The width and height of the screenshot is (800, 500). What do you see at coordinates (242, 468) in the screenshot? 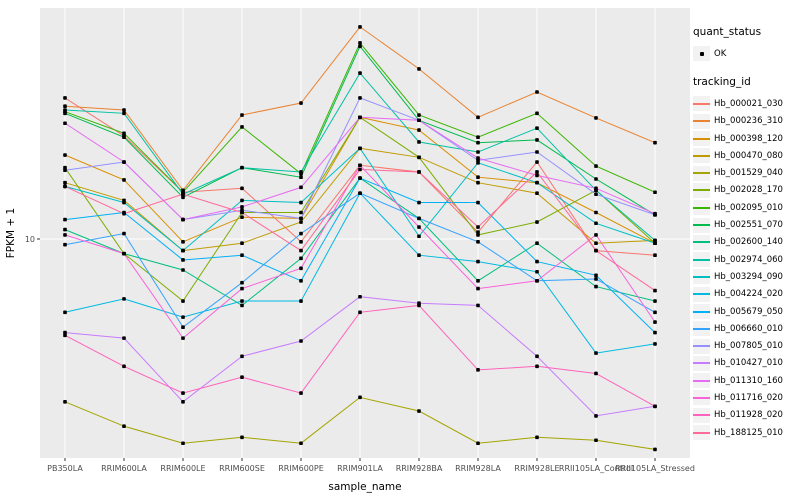
I see `x-tick-label: RRIM600SE` at bounding box center [242, 468].